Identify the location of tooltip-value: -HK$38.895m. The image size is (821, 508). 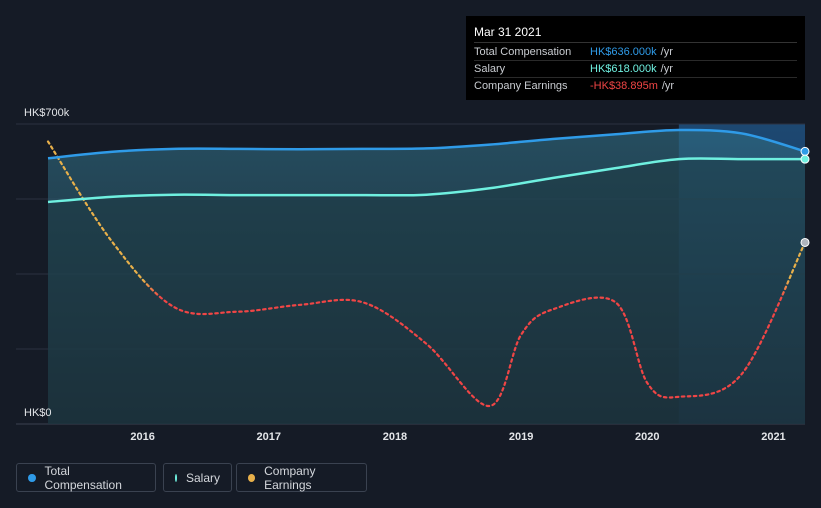
(624, 86).